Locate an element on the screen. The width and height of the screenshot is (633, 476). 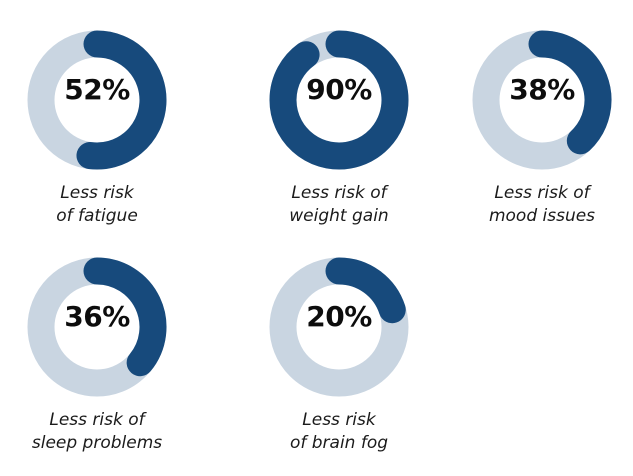
percent-value: 20% is located at coordinates (339, 316).